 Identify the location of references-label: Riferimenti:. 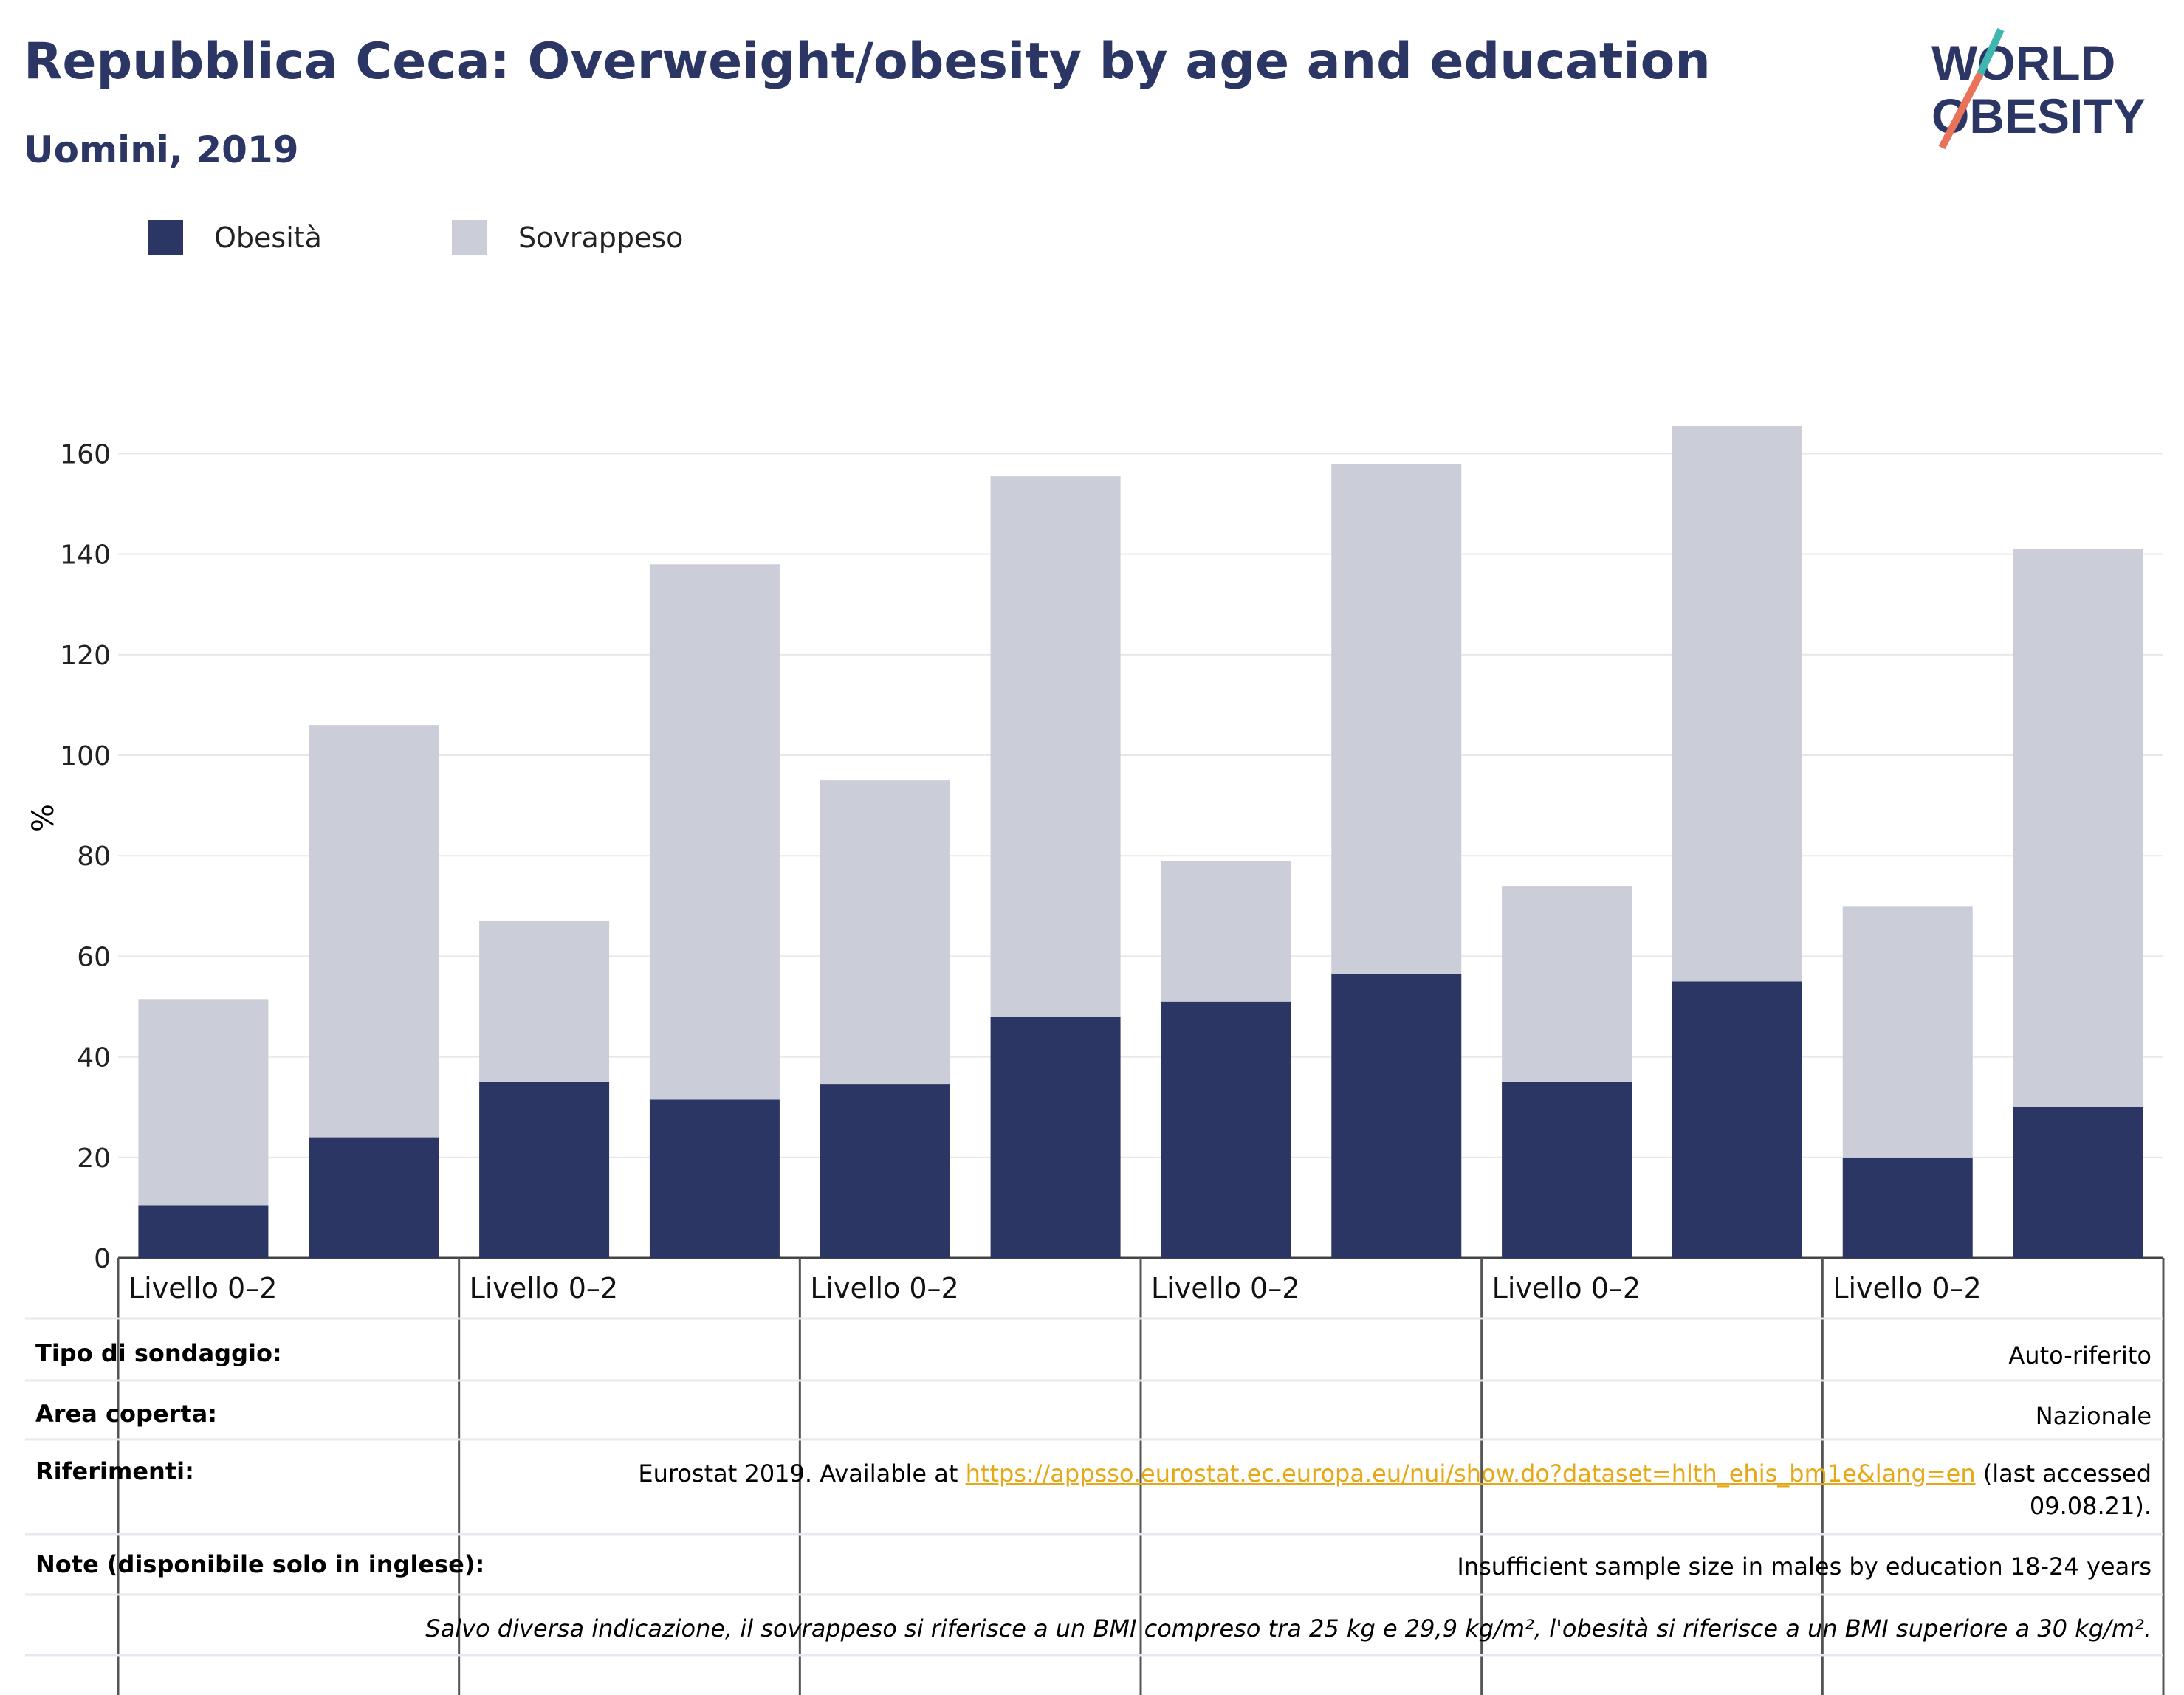
(114, 1471).